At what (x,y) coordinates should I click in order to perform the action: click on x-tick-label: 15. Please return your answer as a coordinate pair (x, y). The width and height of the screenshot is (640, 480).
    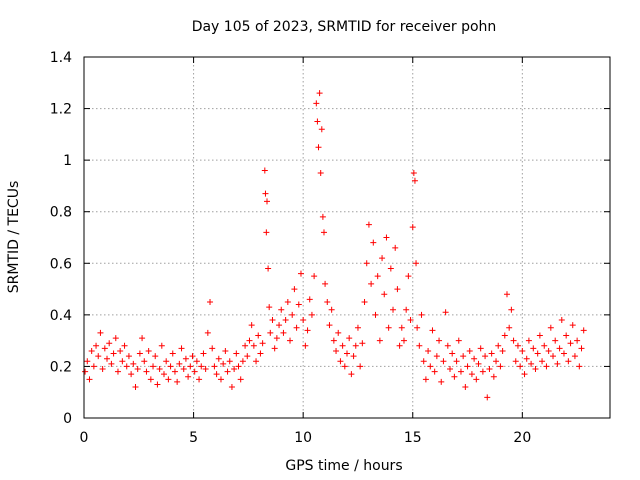
    Looking at the image, I should click on (413, 438).